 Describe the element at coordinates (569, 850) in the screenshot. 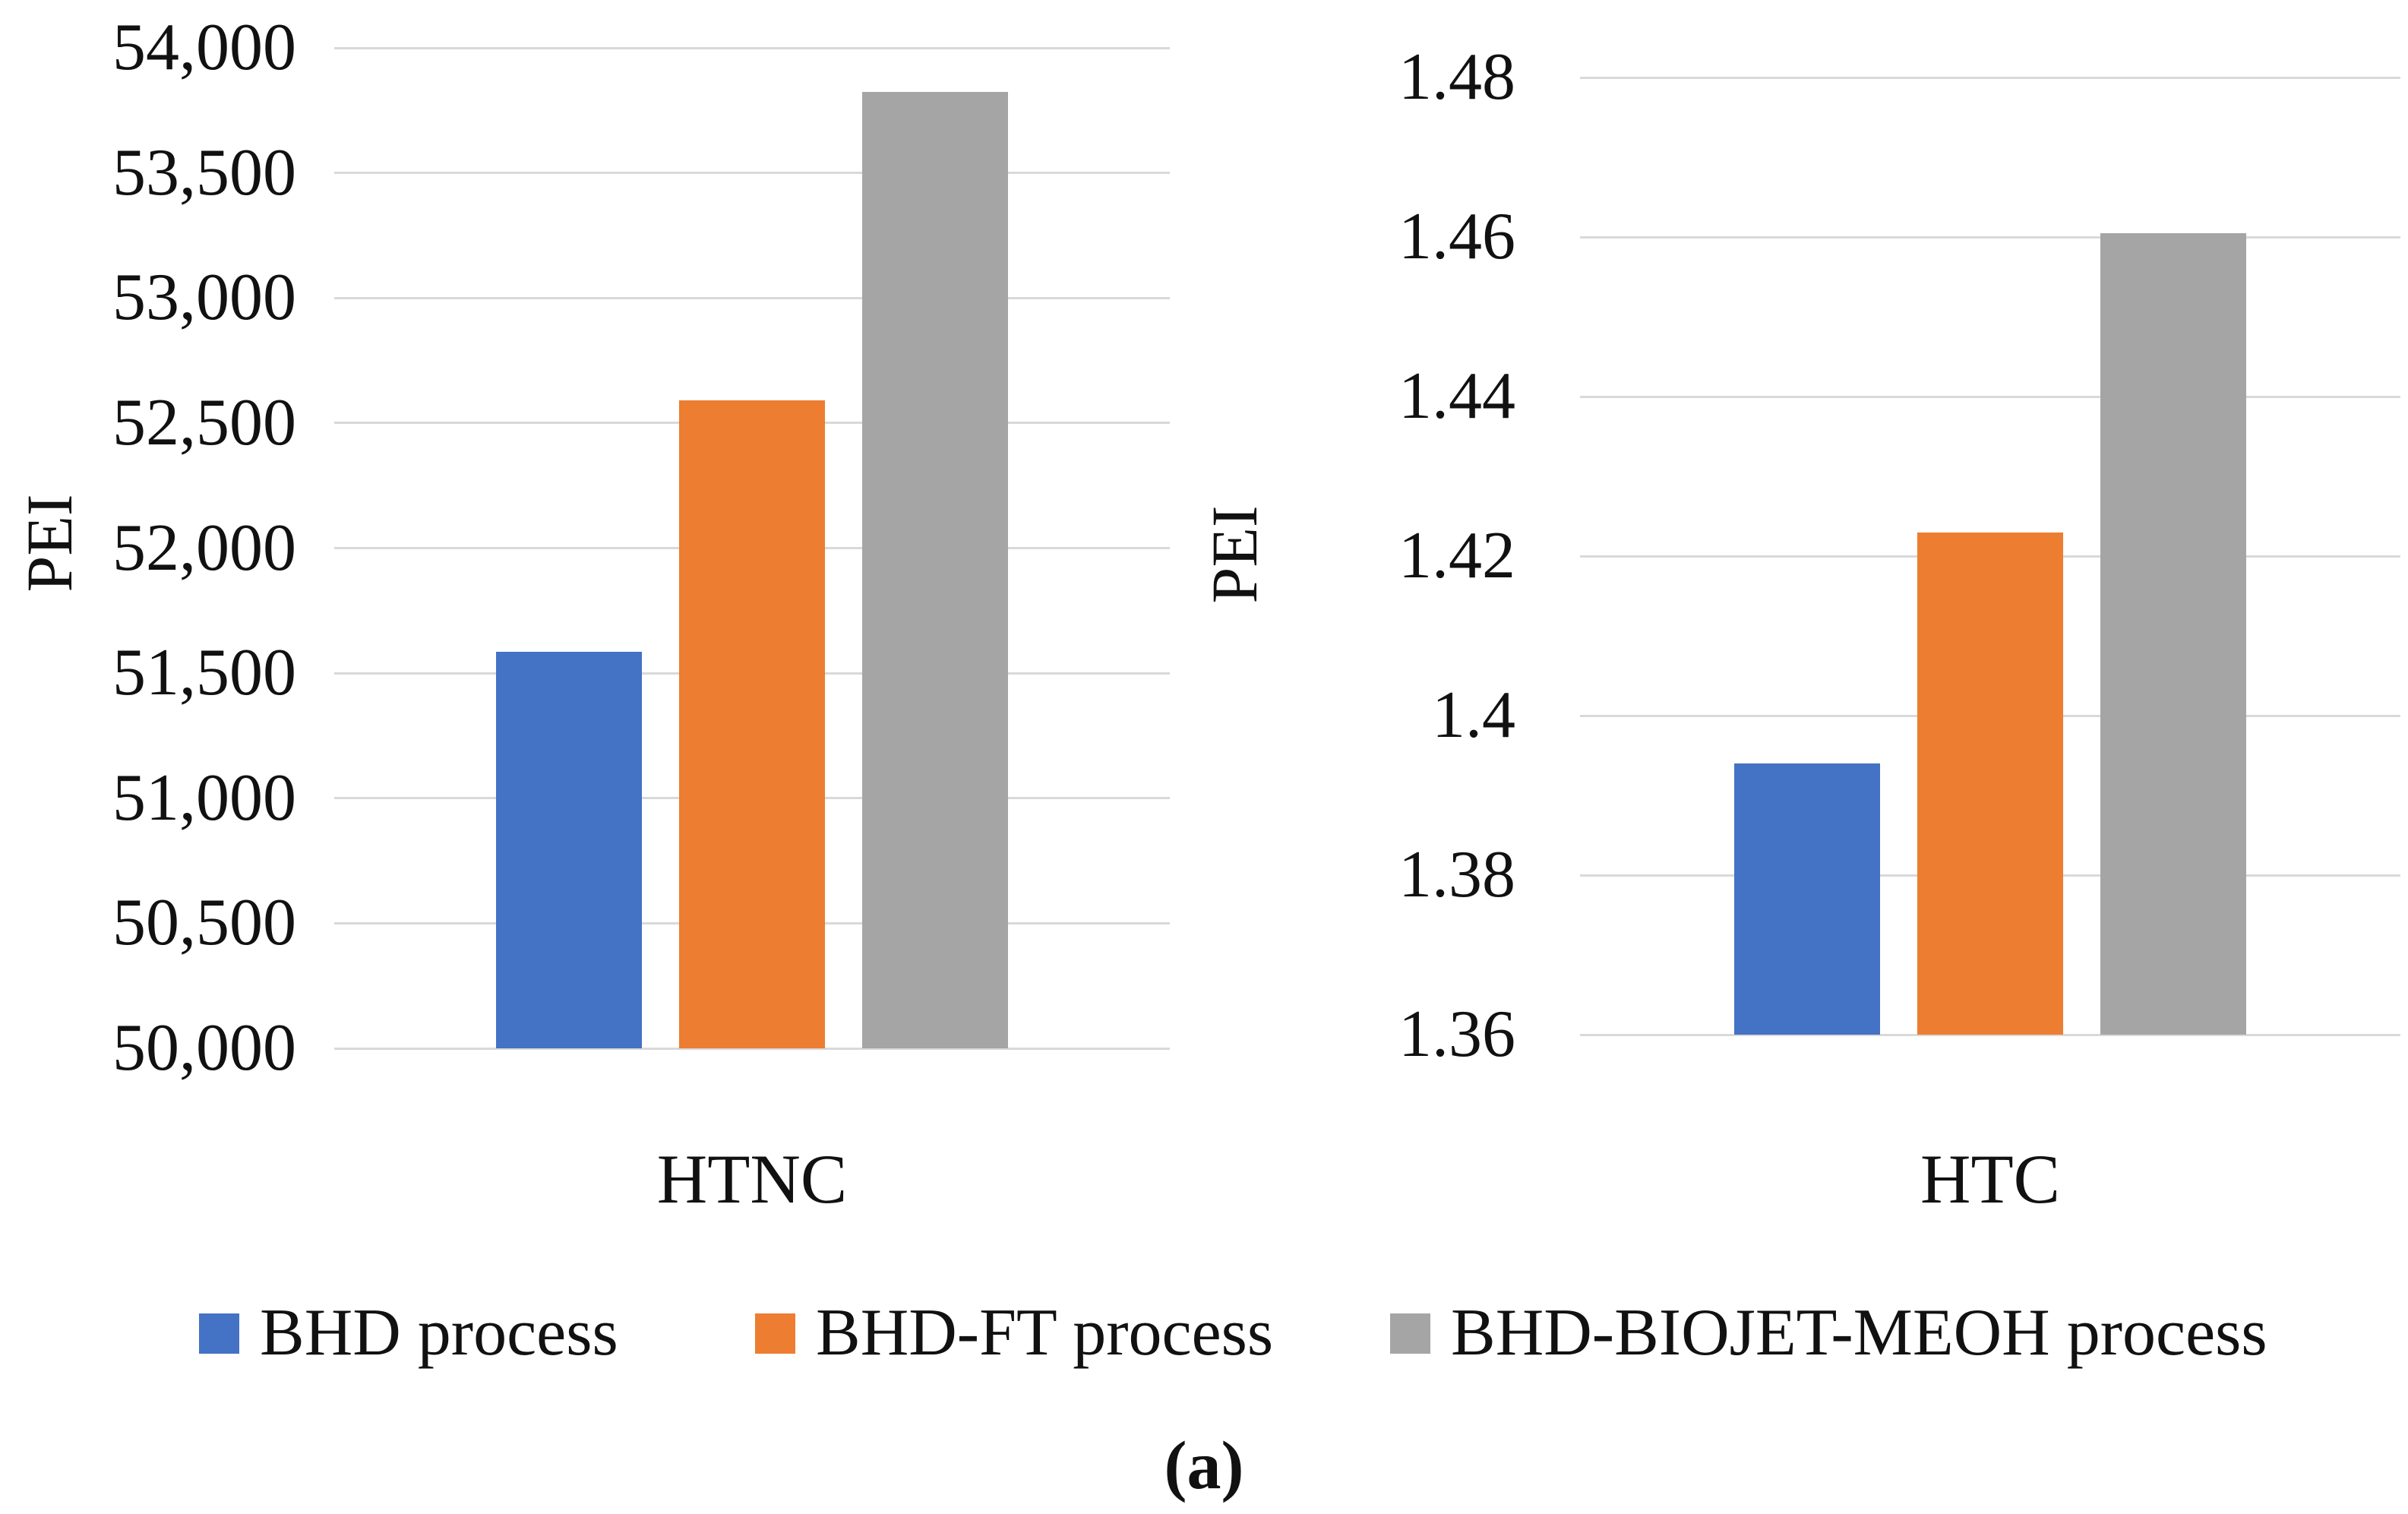

I see `bar-bhd-process-htnc` at that location.